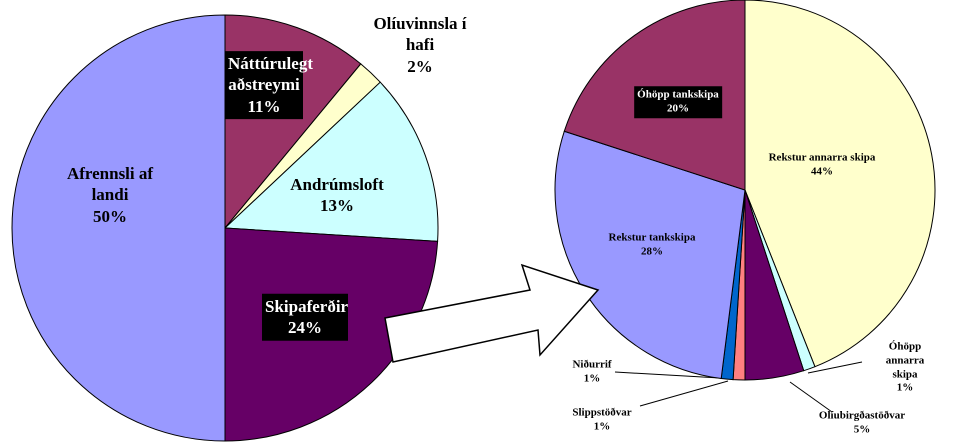 The width and height of the screenshot is (953, 443). What do you see at coordinates (420, 34) in the screenshot?
I see `slice-name: Olíuvinnsla í hafi` at bounding box center [420, 34].